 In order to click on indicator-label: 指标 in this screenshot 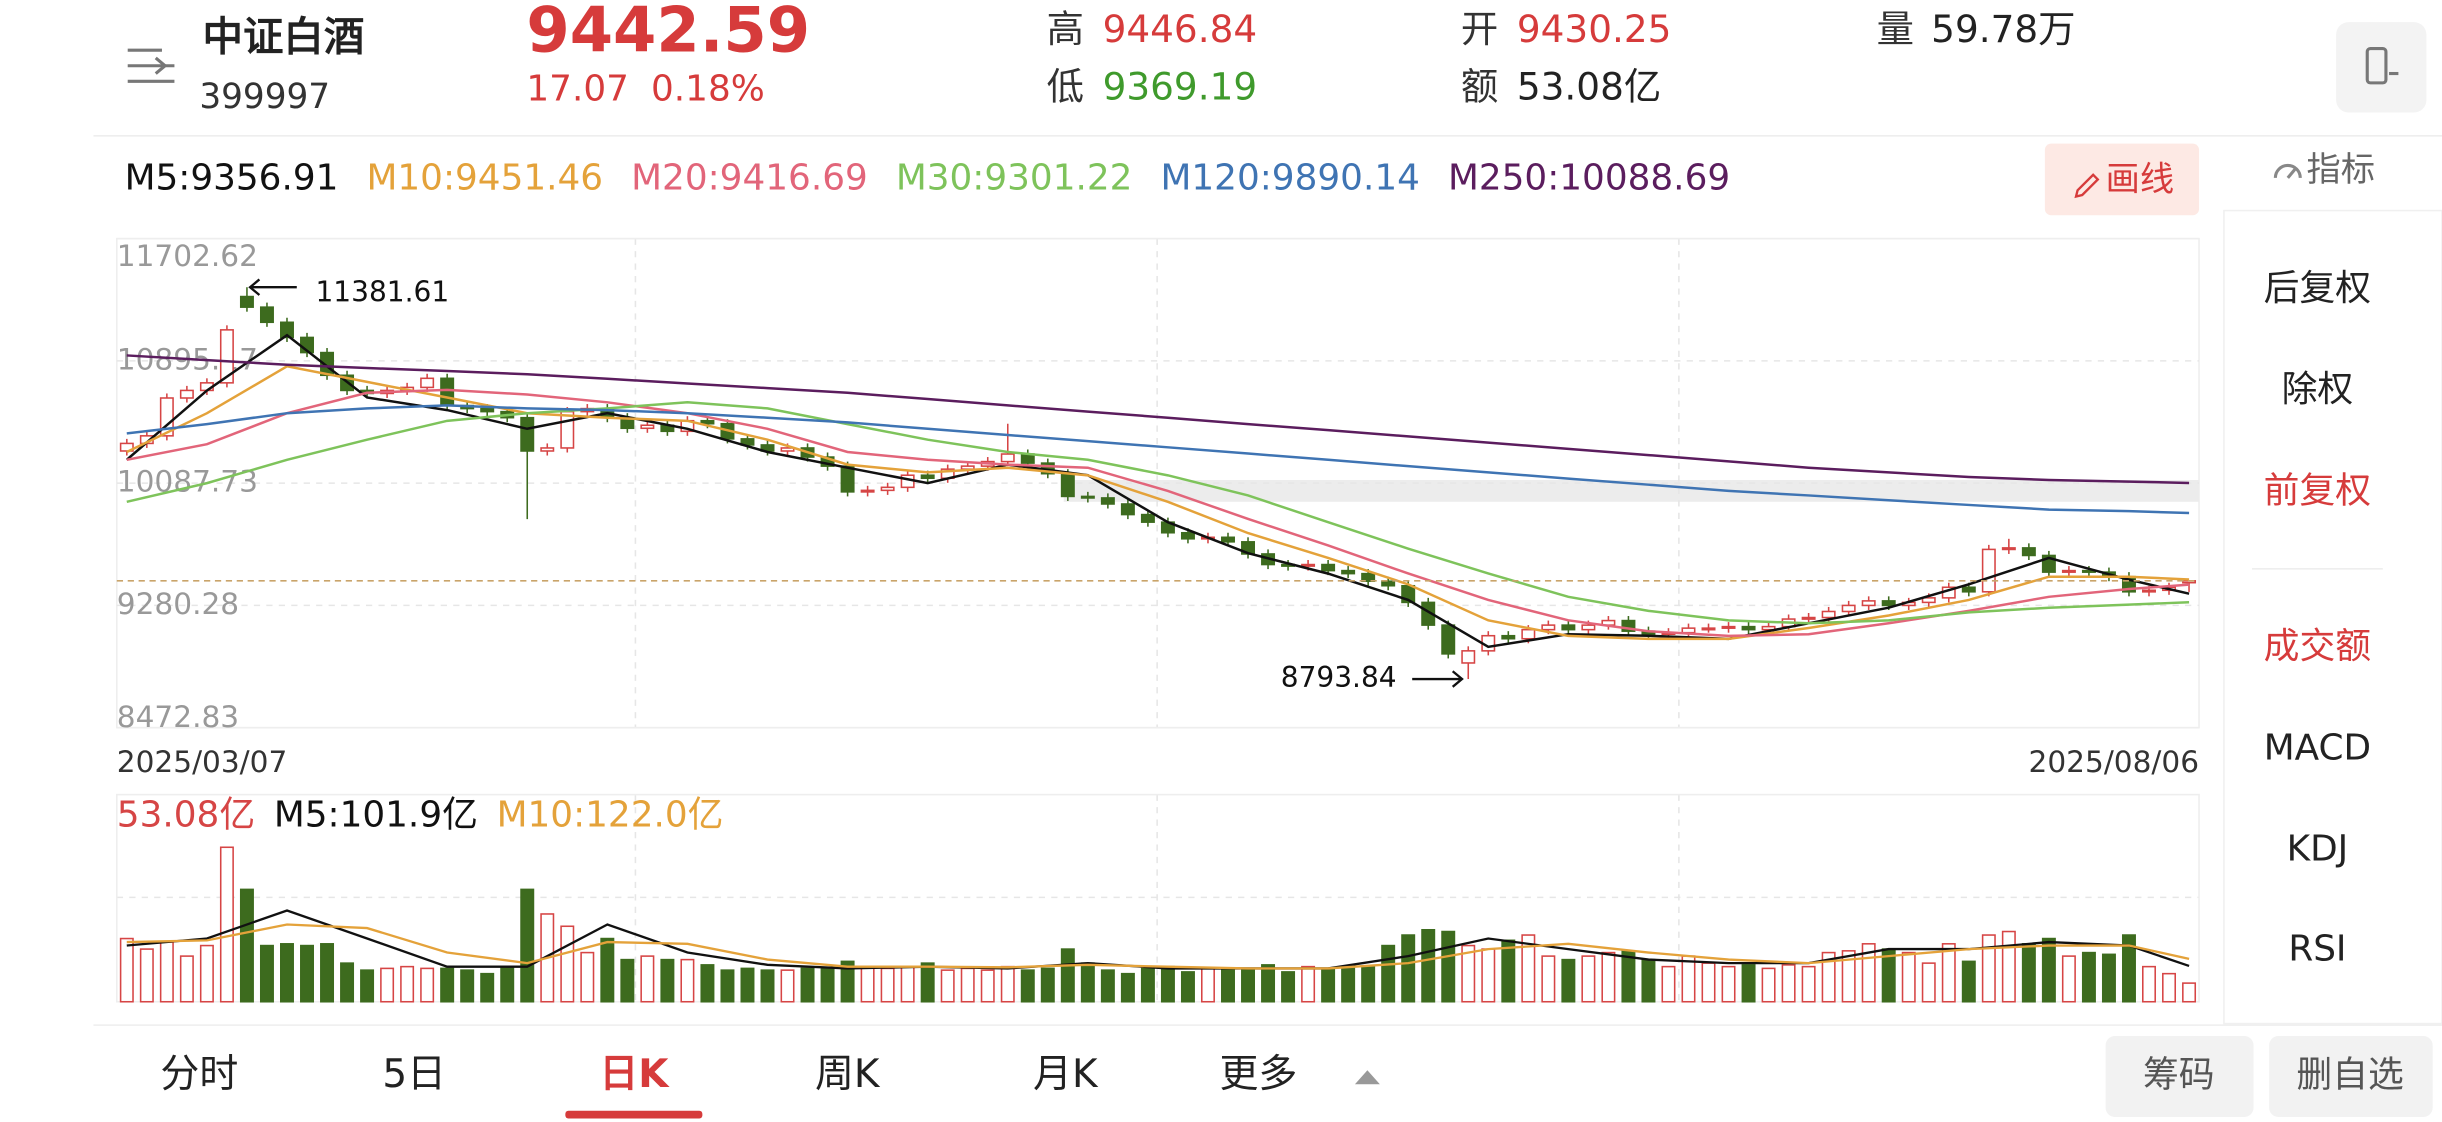, I will do `click(2341, 170)`.